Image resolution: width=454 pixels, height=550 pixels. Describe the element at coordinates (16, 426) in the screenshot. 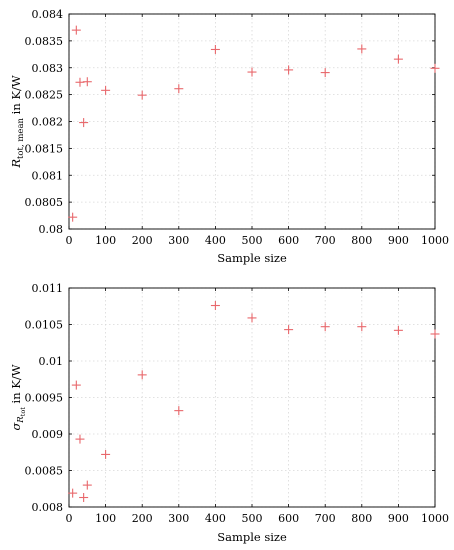

I see `y-axis-label-symbol: σ` at that location.